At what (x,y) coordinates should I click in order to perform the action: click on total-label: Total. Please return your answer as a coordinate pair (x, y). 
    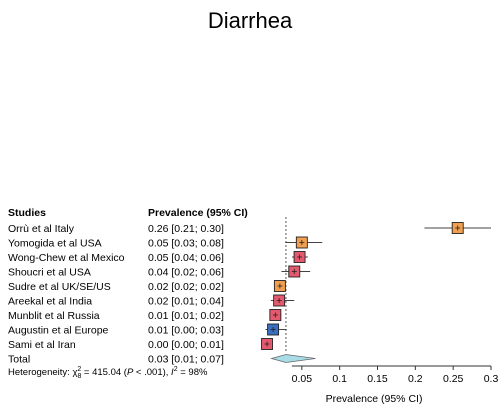
    Looking at the image, I should click on (19, 360).